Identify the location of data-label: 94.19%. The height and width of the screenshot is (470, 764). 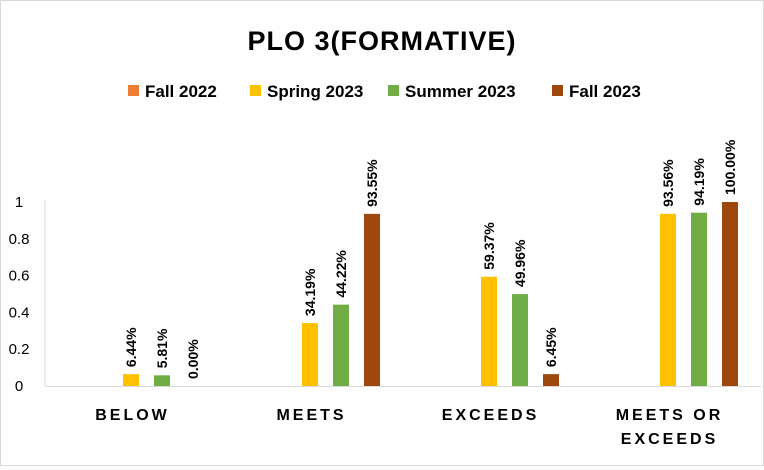
(699, 182).